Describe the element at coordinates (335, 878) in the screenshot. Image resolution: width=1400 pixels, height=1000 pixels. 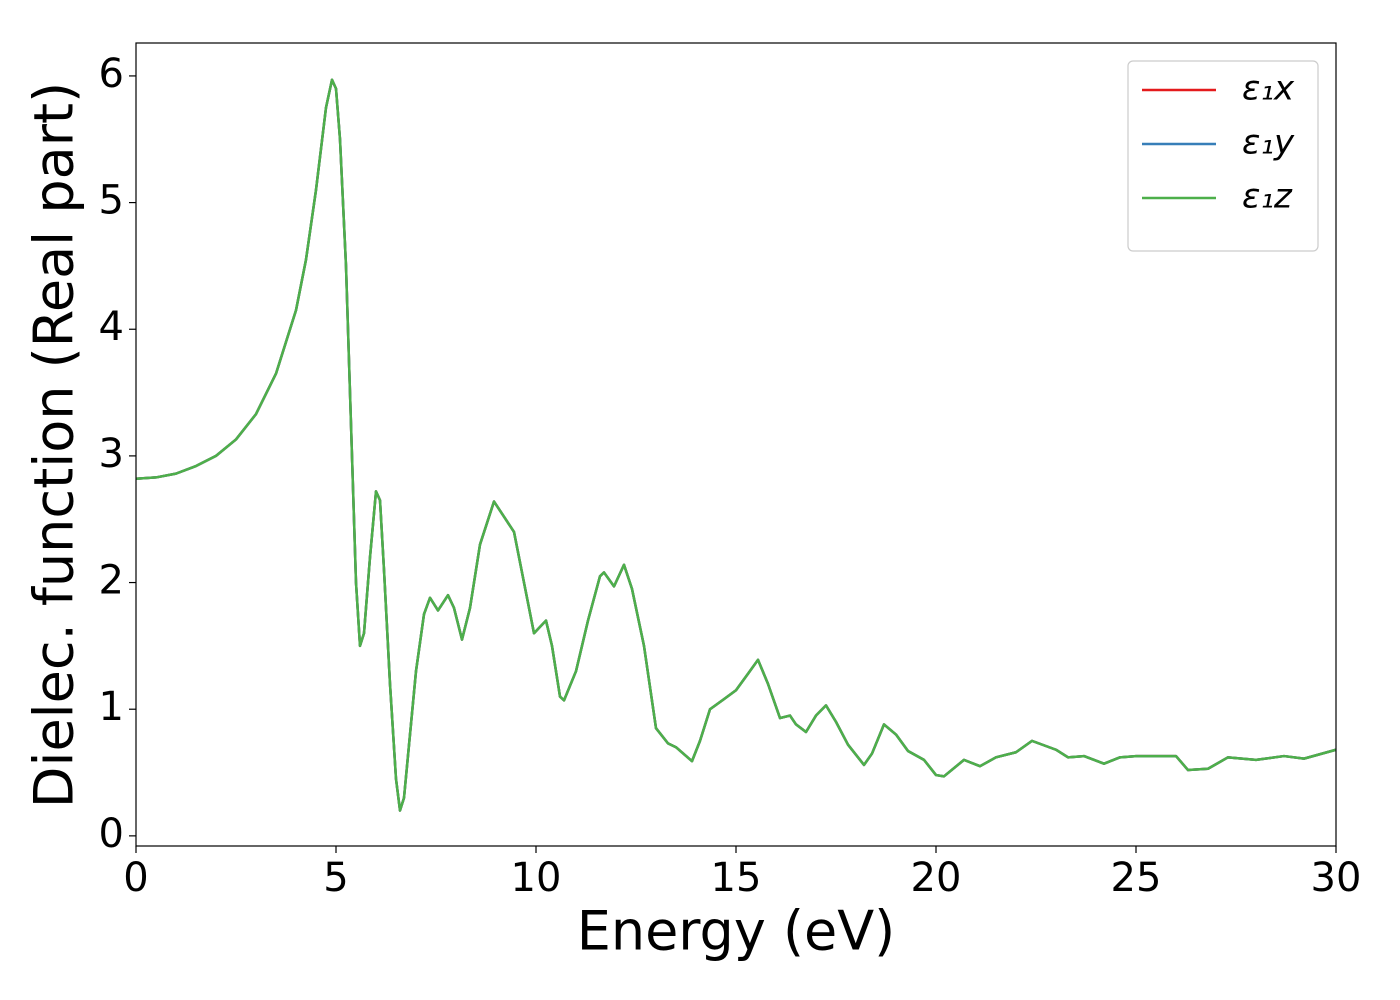
I see `x-tick-label: 5` at that location.